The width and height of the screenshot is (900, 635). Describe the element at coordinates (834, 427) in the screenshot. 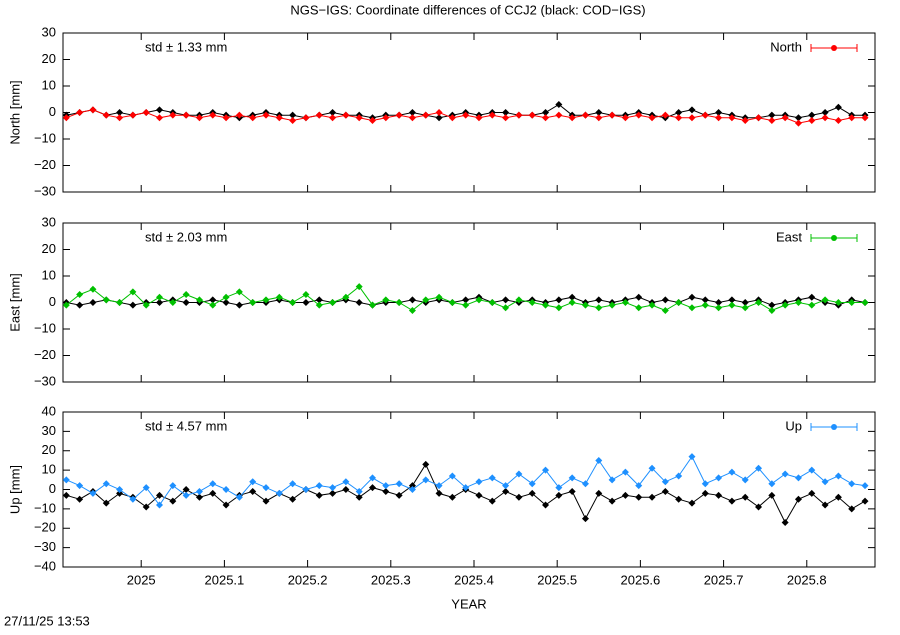

I see `legend-swatch` at that location.